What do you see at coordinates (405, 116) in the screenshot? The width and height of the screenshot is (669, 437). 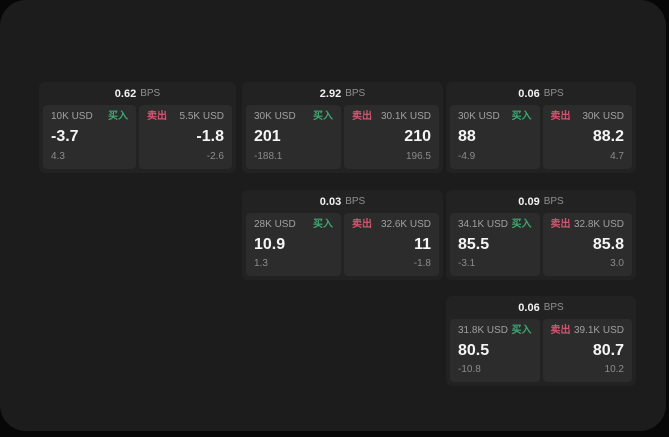 I see `sell-amount: 30.1K USD` at bounding box center [405, 116].